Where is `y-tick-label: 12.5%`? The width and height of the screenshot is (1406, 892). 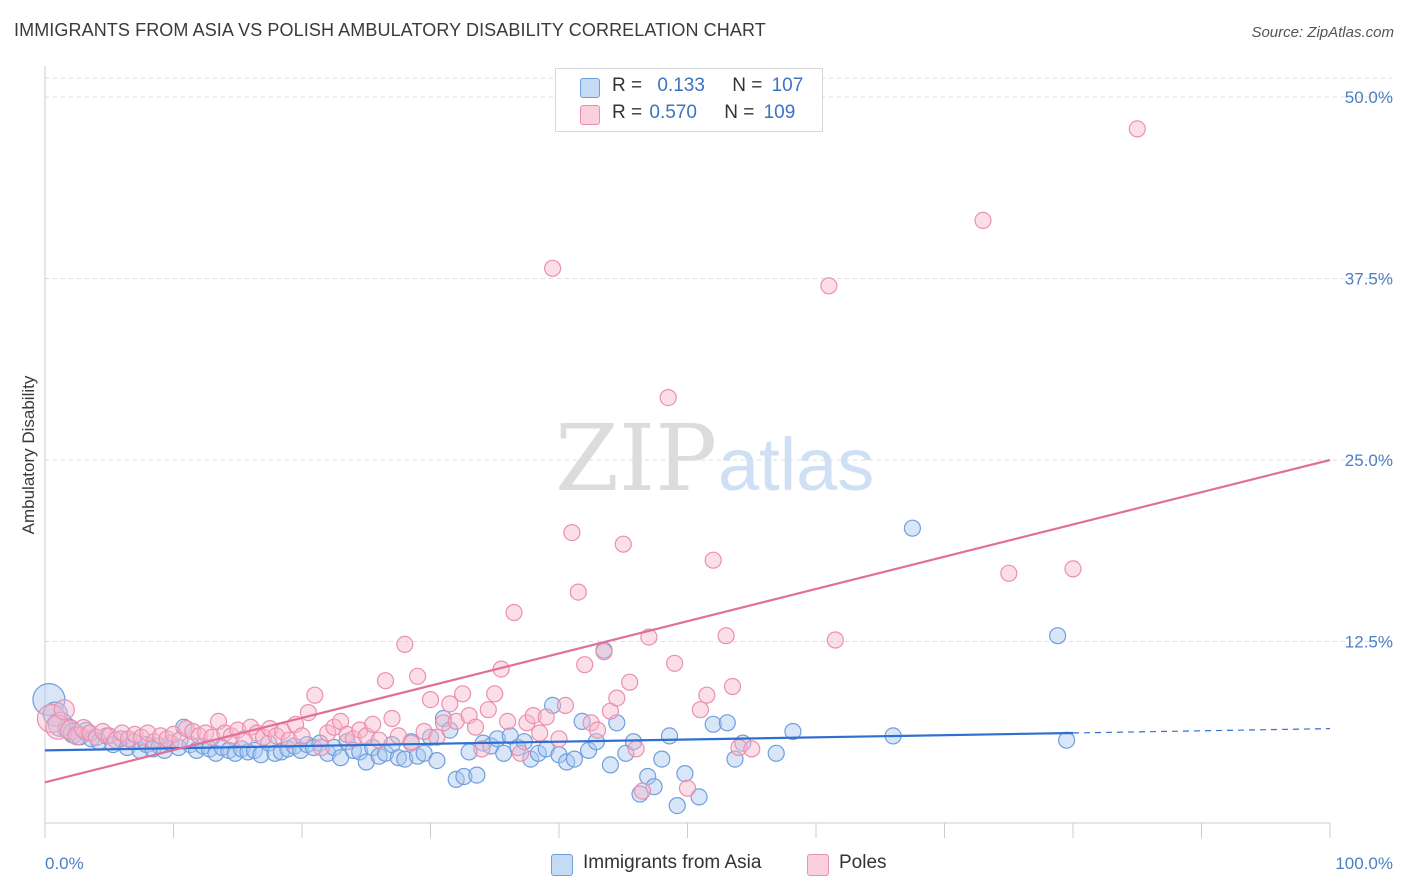 y-tick-label: 12.5% is located at coordinates (1369, 642).